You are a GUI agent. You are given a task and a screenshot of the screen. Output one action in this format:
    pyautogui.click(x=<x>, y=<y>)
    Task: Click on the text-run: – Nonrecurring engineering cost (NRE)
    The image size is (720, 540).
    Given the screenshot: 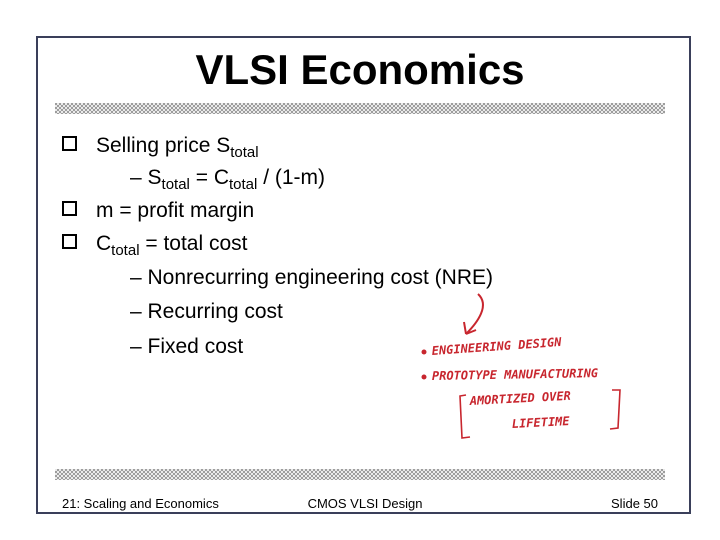 What is the action you would take?
    pyautogui.click(x=311, y=277)
    